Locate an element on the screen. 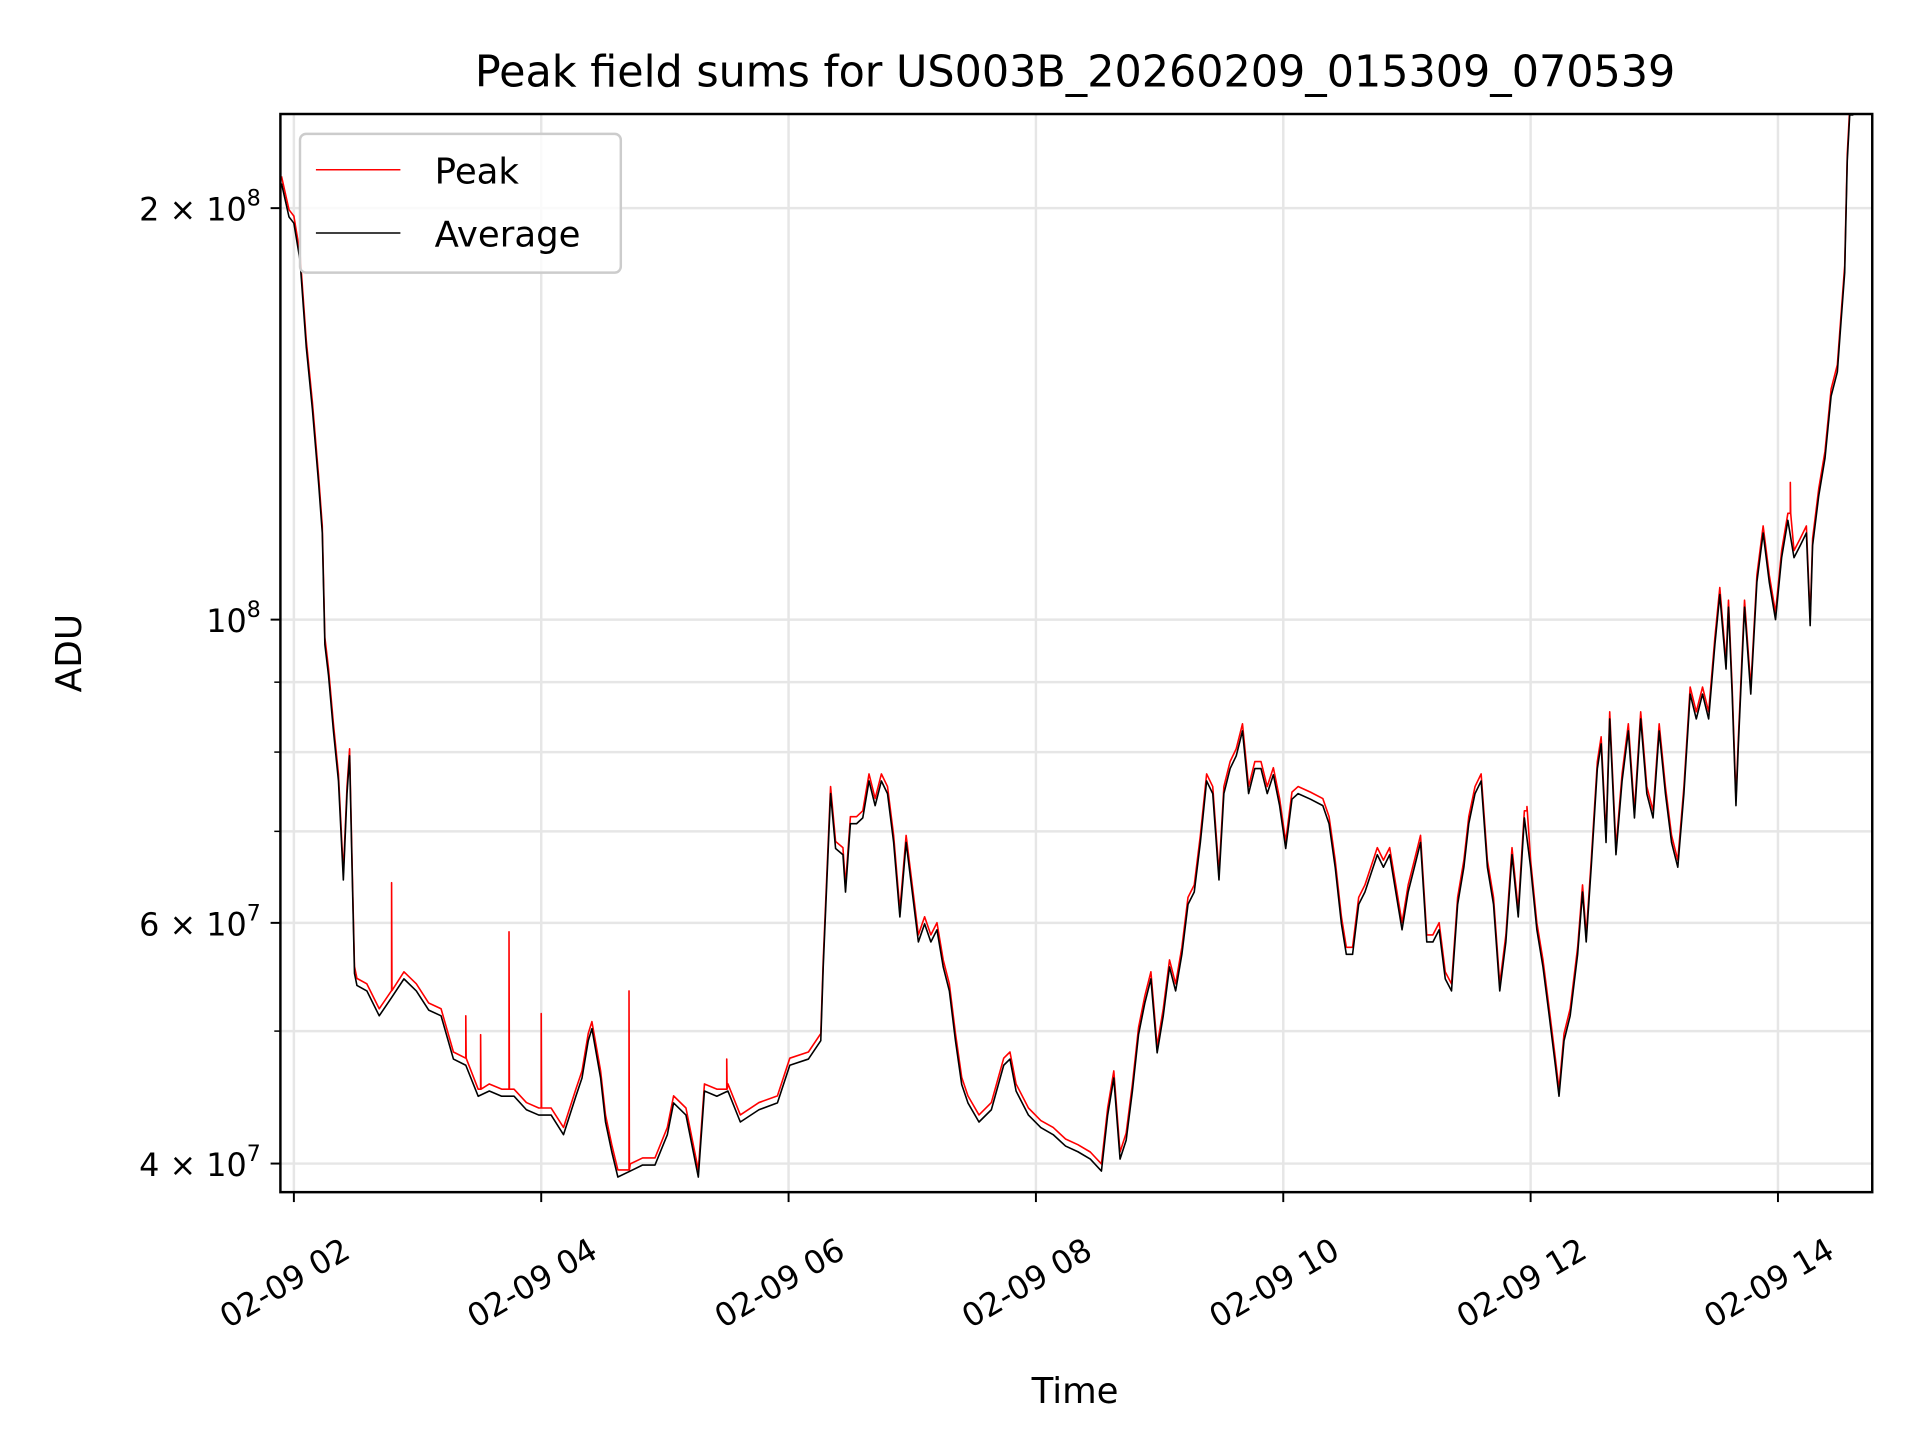 The image size is (1920, 1440). legend-peak-label: Peak is located at coordinates (477, 171).